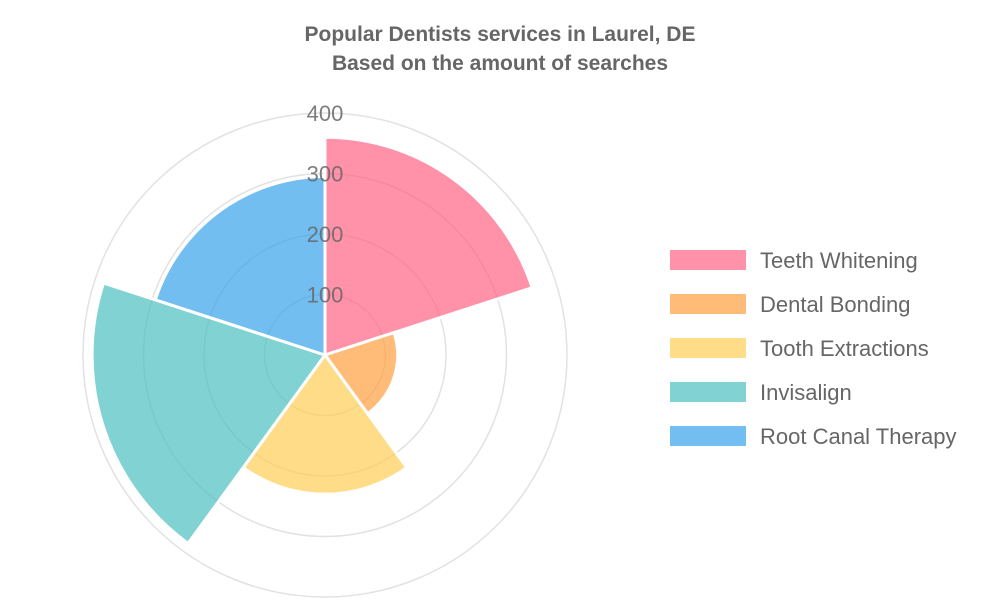 The image size is (1000, 605). I want to click on sector-teeth-whitening, so click(429, 246).